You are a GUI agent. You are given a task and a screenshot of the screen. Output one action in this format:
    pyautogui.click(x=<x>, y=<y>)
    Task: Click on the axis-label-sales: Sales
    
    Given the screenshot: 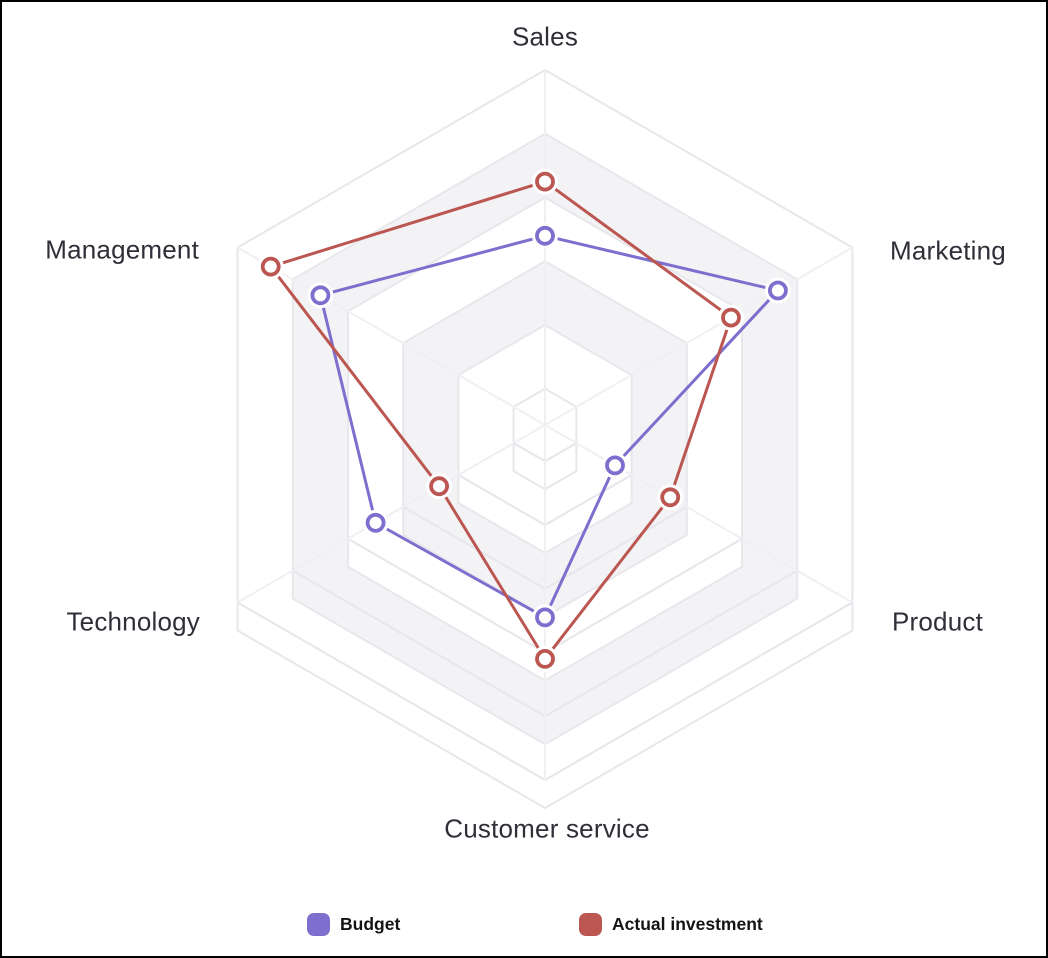 What is the action you would take?
    pyautogui.click(x=545, y=36)
    